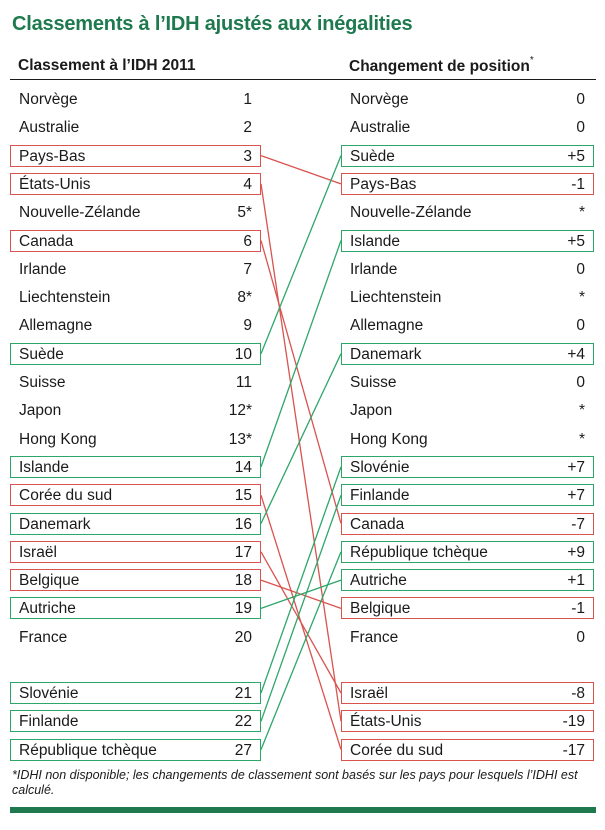 The height and width of the screenshot is (830, 605). What do you see at coordinates (441, 65) in the screenshot?
I see `right-column-header: Changement de position*` at bounding box center [441, 65].